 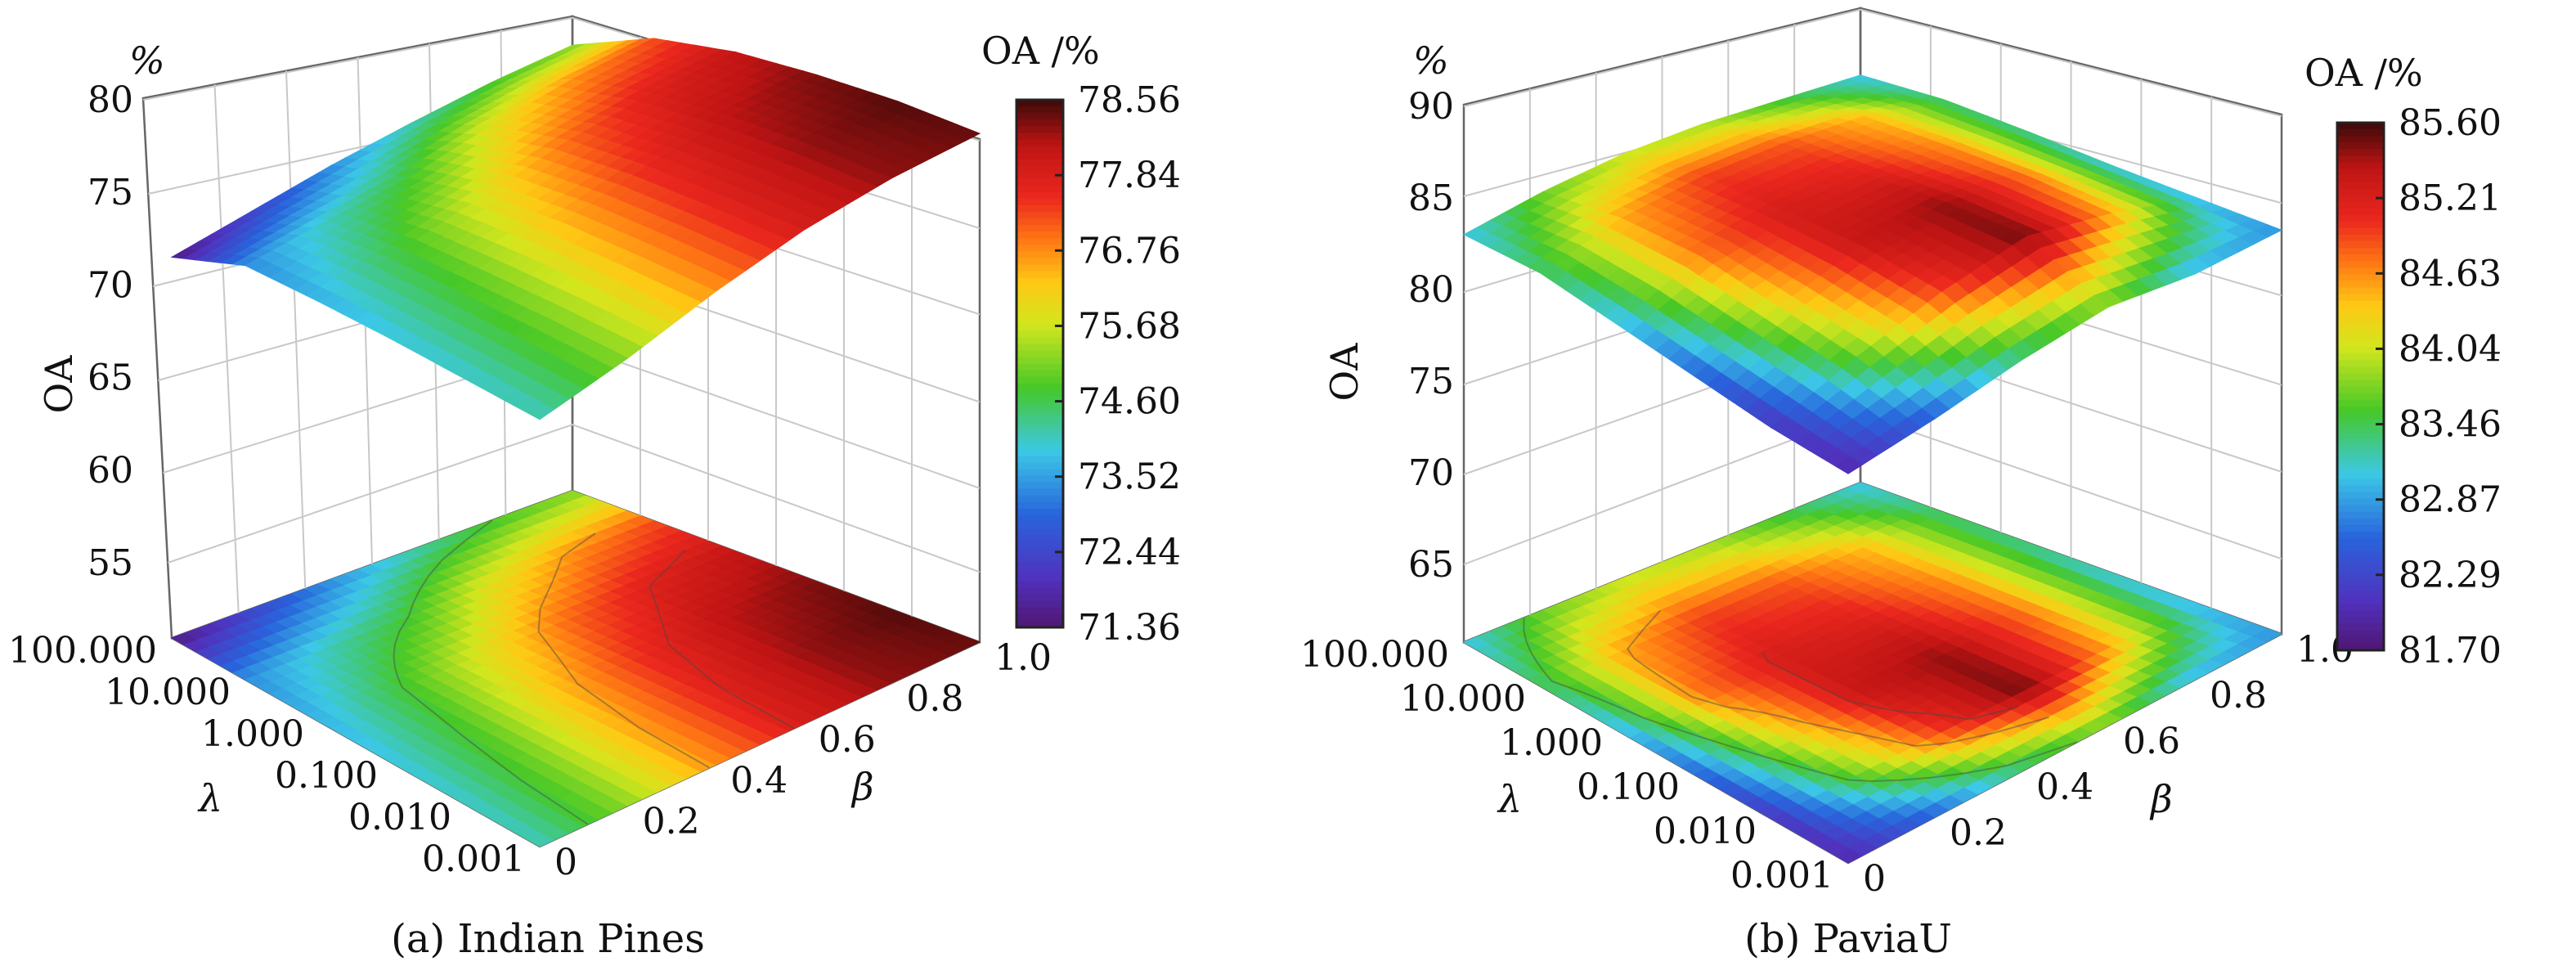 I want to click on beta-tick-label: 0, so click(x=1874, y=879).